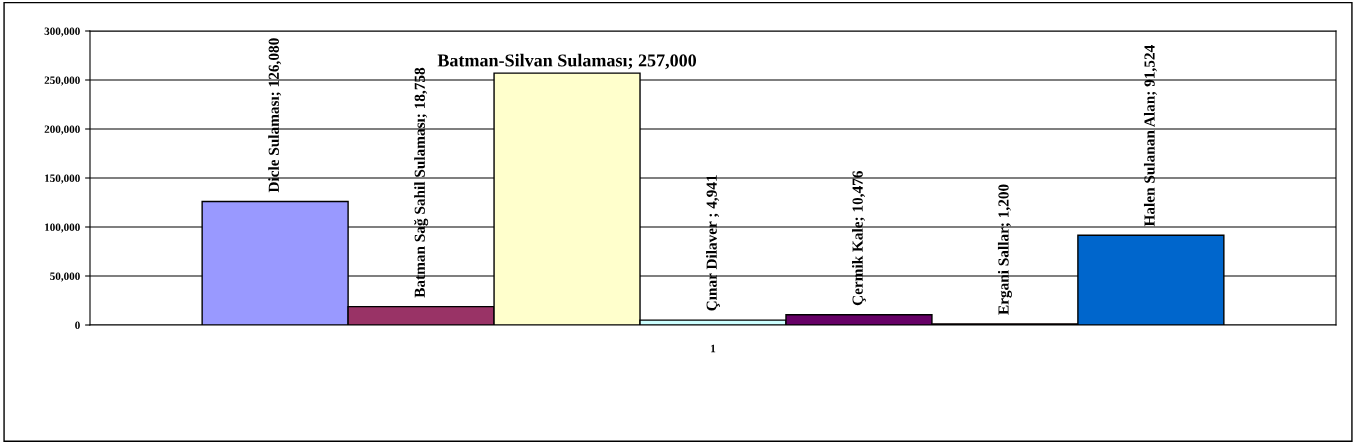  What do you see at coordinates (62, 130) in the screenshot?
I see `y-tick-label: 200,000` at bounding box center [62, 130].